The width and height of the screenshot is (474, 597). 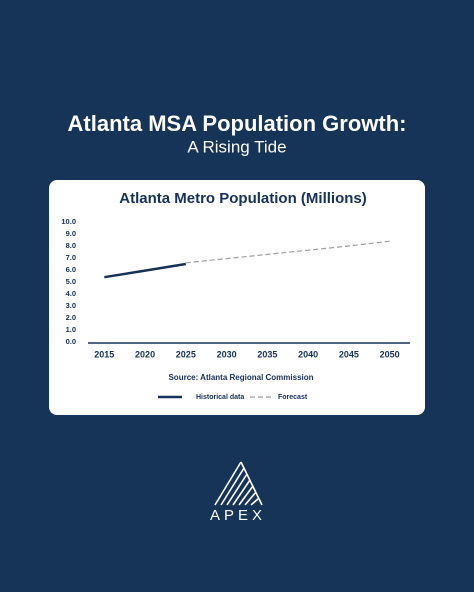 I want to click on x-tick-label: 2025, so click(x=186, y=354).